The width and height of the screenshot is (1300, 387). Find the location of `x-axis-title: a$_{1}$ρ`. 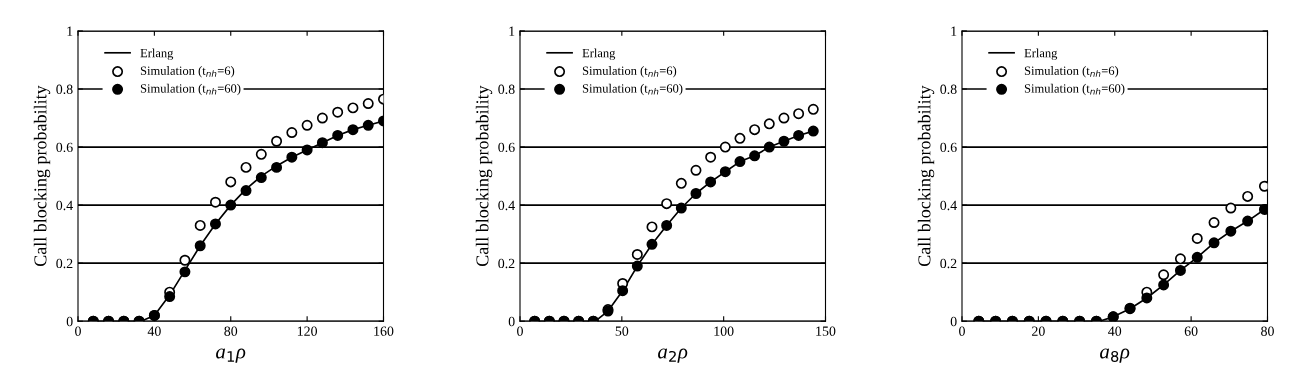

x-axis-title: a$_{1}$ρ is located at coordinates (231, 355).